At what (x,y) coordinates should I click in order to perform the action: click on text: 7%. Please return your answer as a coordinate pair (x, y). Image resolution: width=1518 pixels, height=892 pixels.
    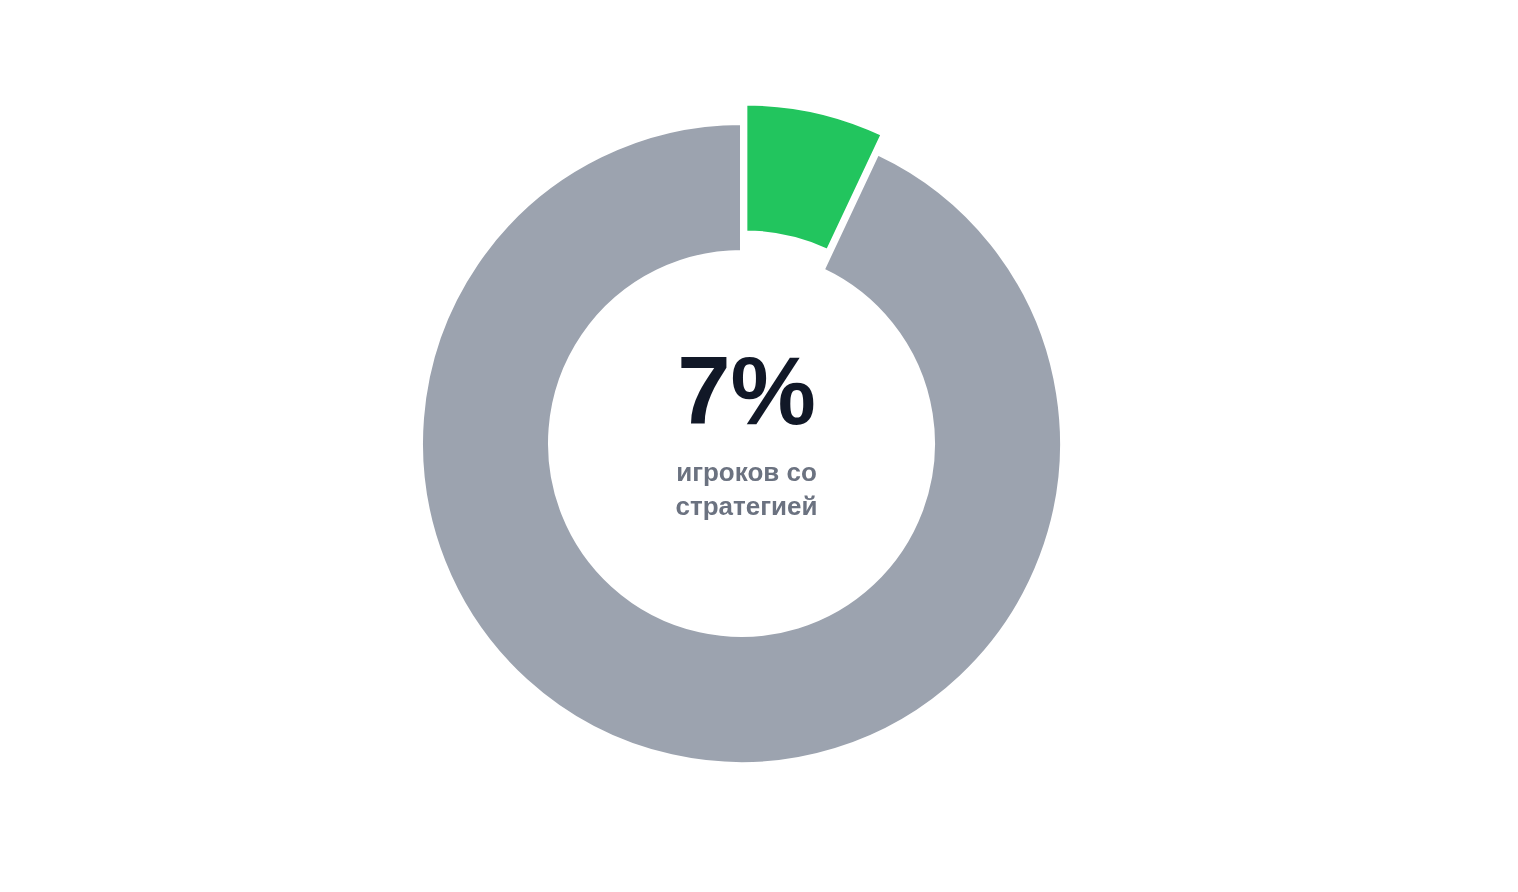
    Looking at the image, I should click on (746, 390).